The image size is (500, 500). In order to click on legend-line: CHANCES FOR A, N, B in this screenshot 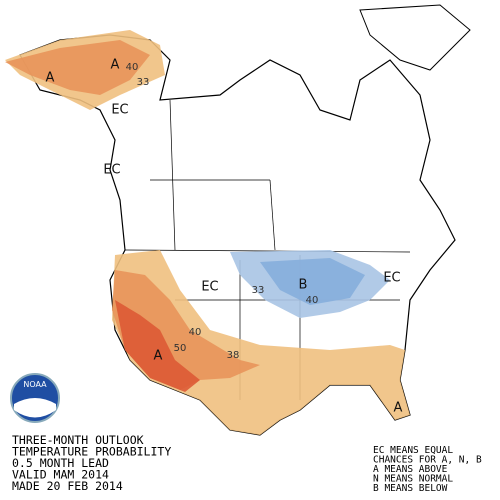, I will do `click(427, 460)`.